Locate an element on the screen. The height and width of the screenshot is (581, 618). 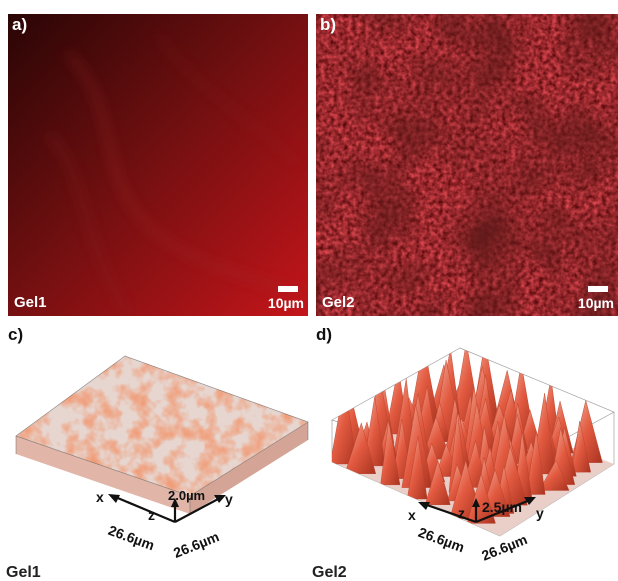
panel-c-z-dimension: 2.0µm is located at coordinates (186, 495).